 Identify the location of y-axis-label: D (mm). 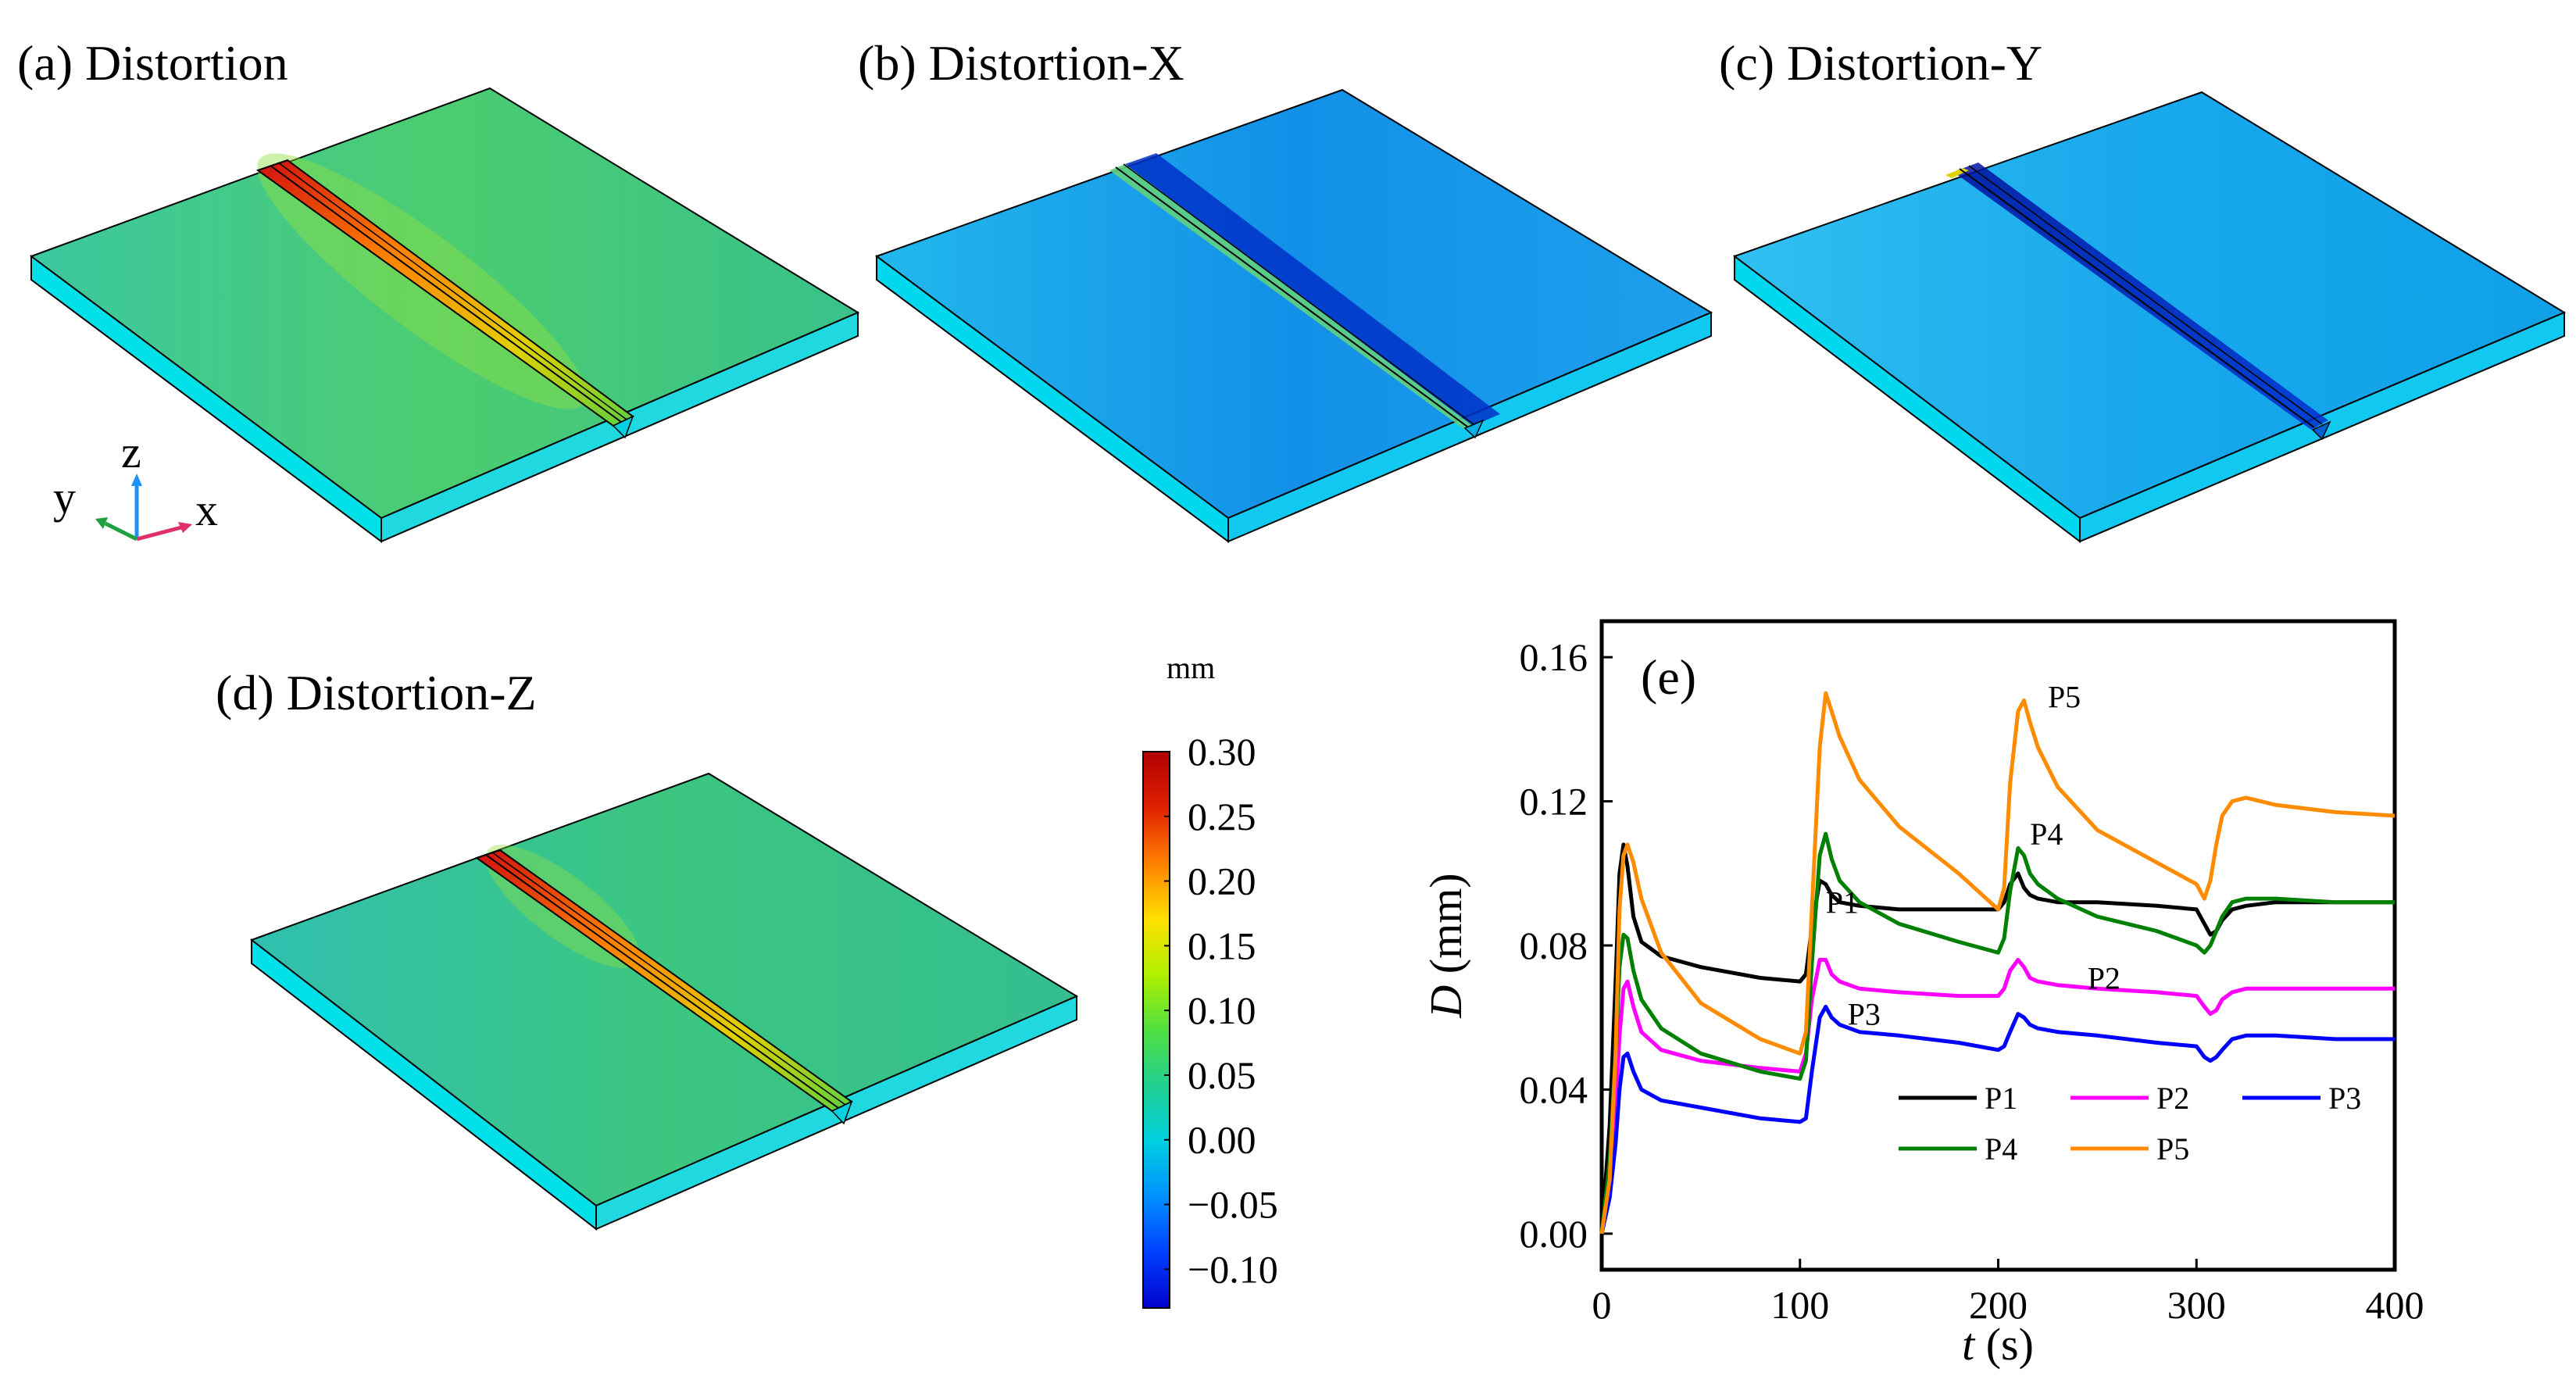
(1446, 945).